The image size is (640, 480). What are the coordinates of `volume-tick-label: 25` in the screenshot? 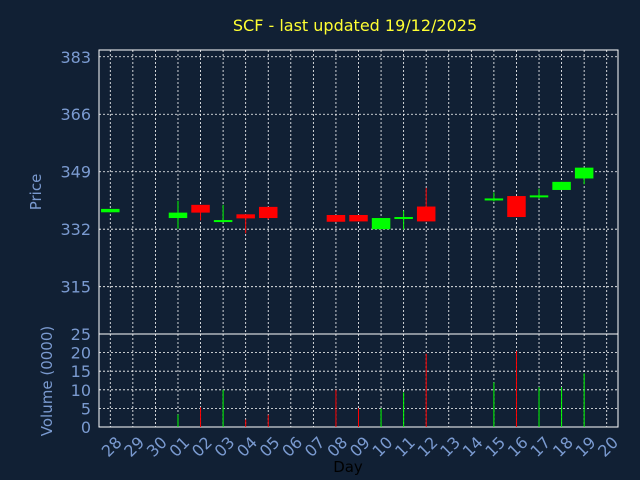 It's located at (81, 334).